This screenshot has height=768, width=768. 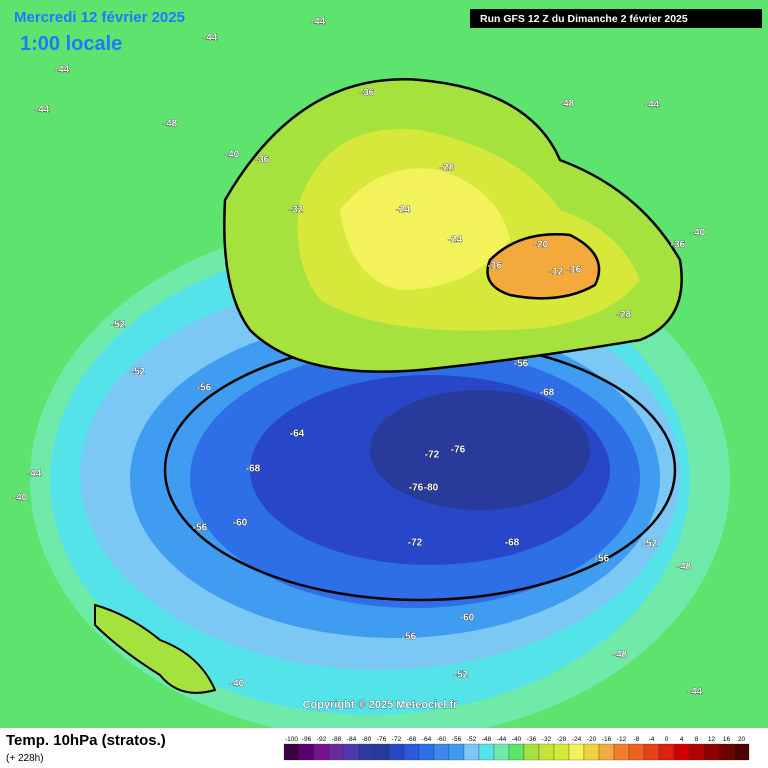 What do you see at coordinates (397, 739) in the screenshot?
I see `scale-label: -72` at bounding box center [397, 739].